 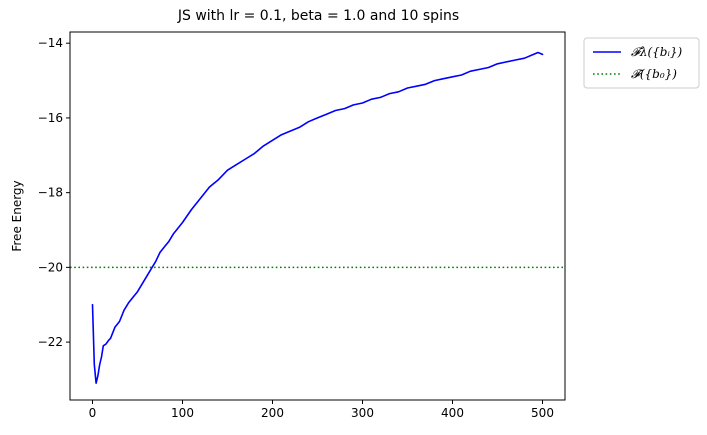 What do you see at coordinates (542, 413) in the screenshot?
I see `x-tick-label: 500` at bounding box center [542, 413].